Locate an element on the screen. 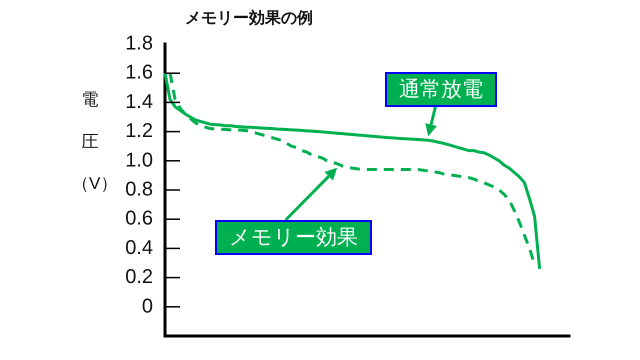 The height and width of the screenshot is (360, 640). chart-title: メモリー効果の例 is located at coordinates (249, 18).